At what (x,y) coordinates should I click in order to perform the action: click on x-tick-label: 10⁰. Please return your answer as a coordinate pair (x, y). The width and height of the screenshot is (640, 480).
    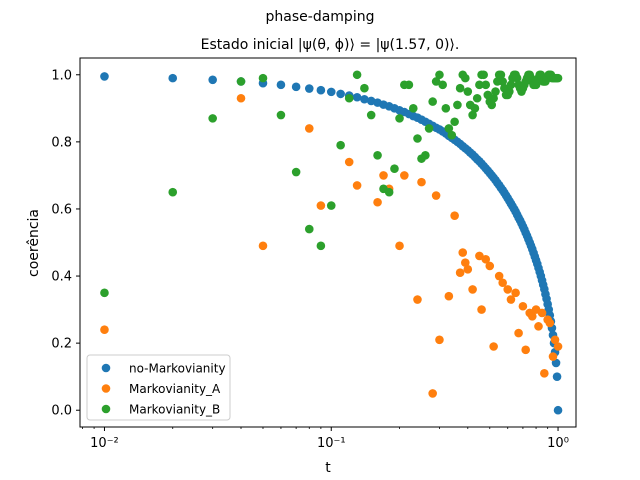
    Looking at the image, I should click on (558, 443).